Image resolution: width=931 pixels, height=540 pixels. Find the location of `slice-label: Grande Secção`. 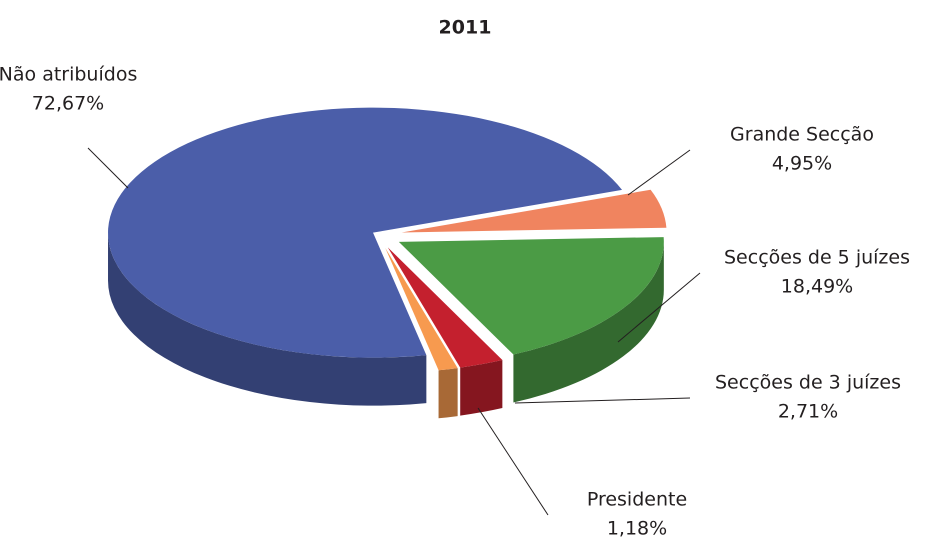

slice-label: Grande Secção is located at coordinates (802, 135).